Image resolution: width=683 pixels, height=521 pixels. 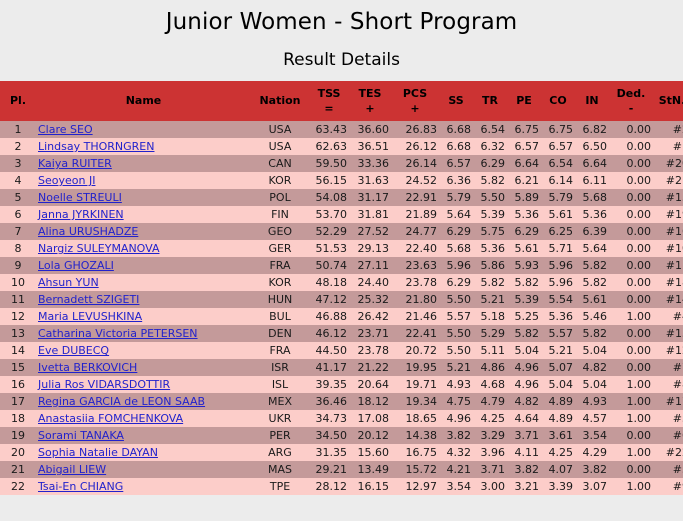 What do you see at coordinates (18, 248) in the screenshot?
I see `cell-pl: 8` at bounding box center [18, 248].